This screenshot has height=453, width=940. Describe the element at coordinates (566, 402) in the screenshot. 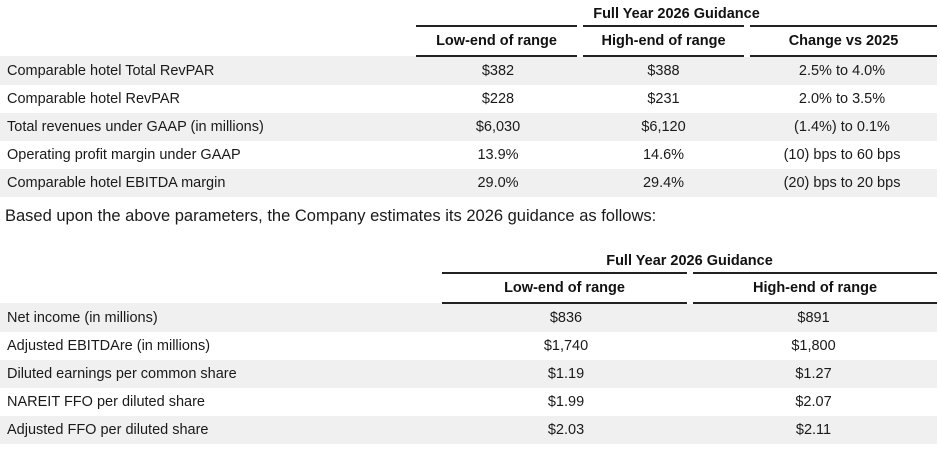

I see `low-value: $1.99` at that location.